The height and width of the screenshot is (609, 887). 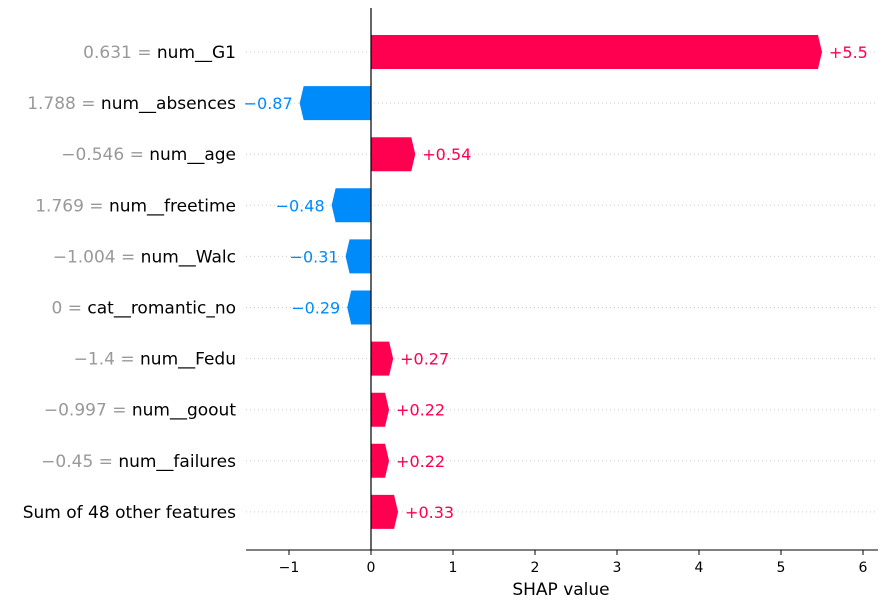 I want to click on feature-label: Sum of 48 other features, so click(x=129, y=513).